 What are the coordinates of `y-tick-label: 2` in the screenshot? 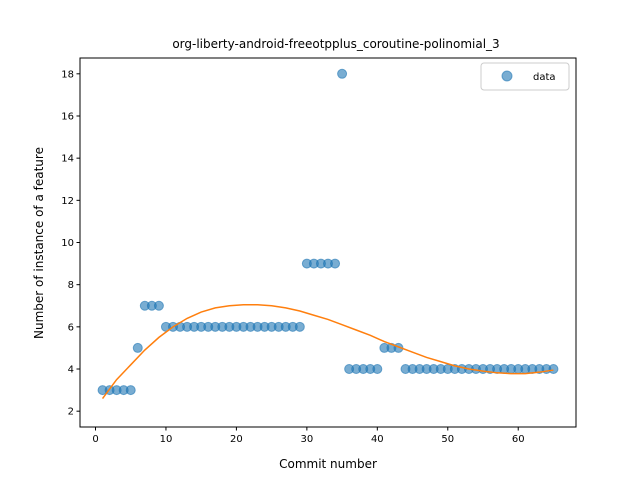 It's located at (71, 412).